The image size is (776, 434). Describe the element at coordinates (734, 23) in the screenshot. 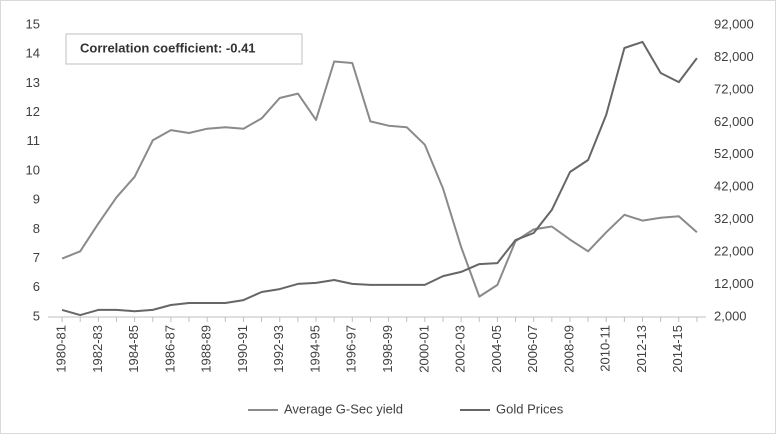

I see `y2-tick-label: 92,000` at that location.